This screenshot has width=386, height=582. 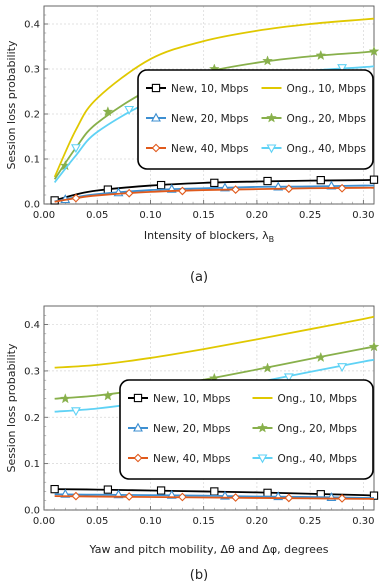 I want to click on legend-label: New, 10, Mbps, so click(x=209, y=89).